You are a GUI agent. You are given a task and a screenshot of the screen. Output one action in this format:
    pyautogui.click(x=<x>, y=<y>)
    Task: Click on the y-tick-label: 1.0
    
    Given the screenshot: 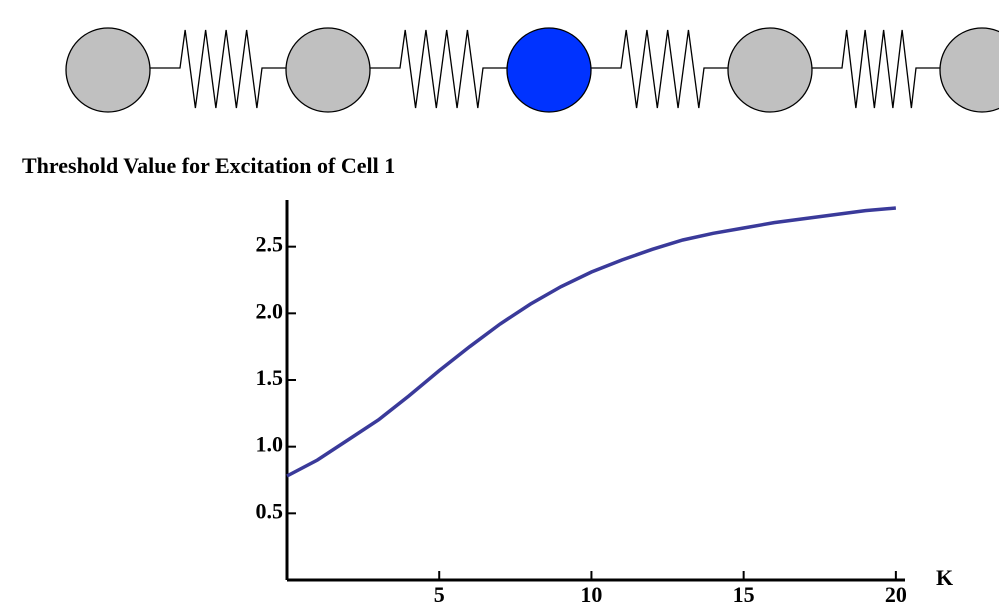 What is the action you would take?
    pyautogui.click(x=270, y=444)
    